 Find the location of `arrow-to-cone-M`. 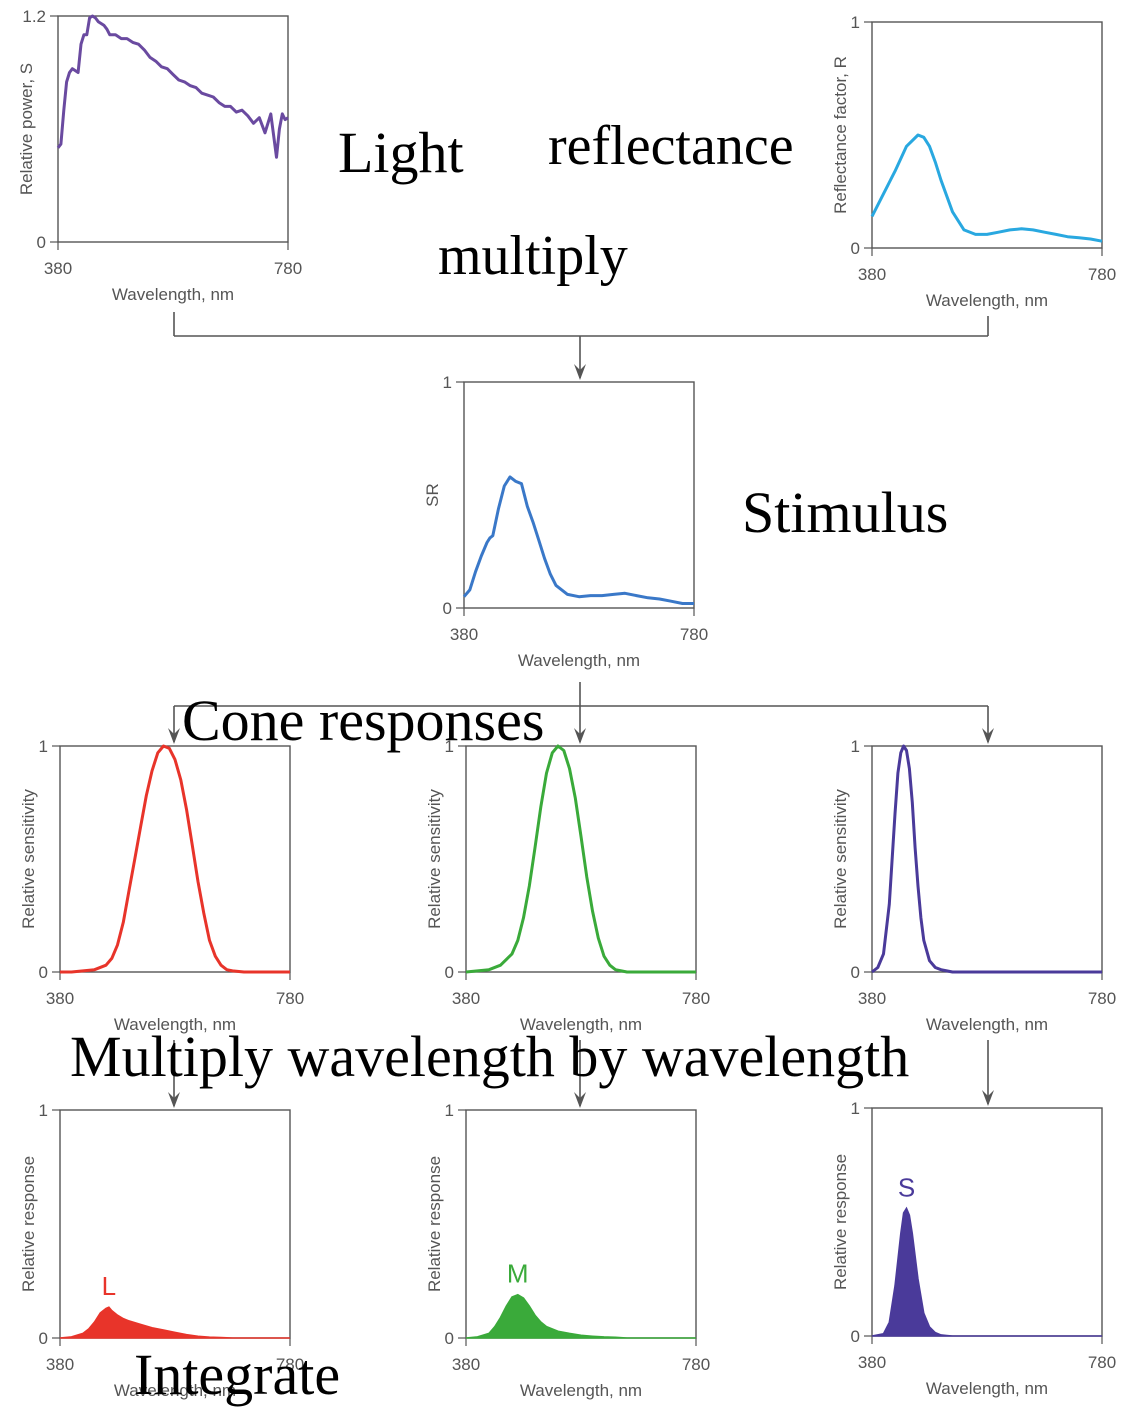

arrow-to-cone-M is located at coordinates (580, 736).